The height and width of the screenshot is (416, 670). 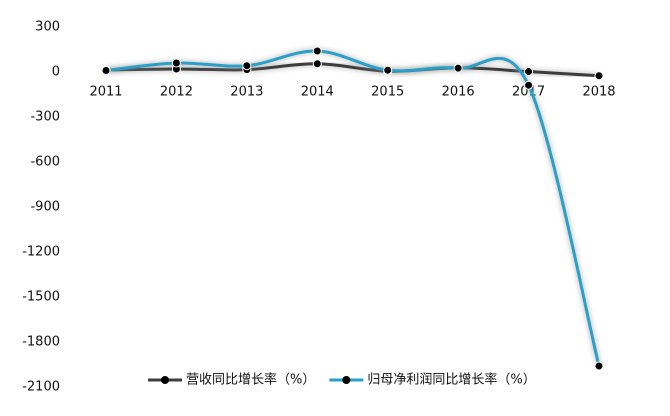 What do you see at coordinates (47, 27) in the screenshot?
I see `y-tick-label: 300` at bounding box center [47, 27].